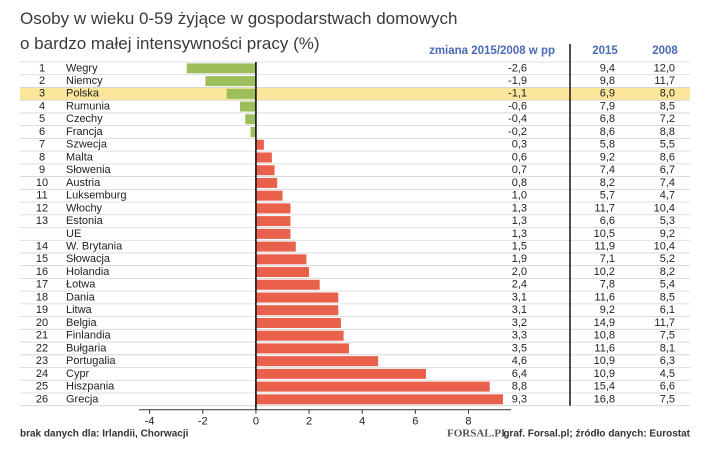  Describe the element at coordinates (519, 170) in the screenshot. I see `value-label: 0,7` at that location.